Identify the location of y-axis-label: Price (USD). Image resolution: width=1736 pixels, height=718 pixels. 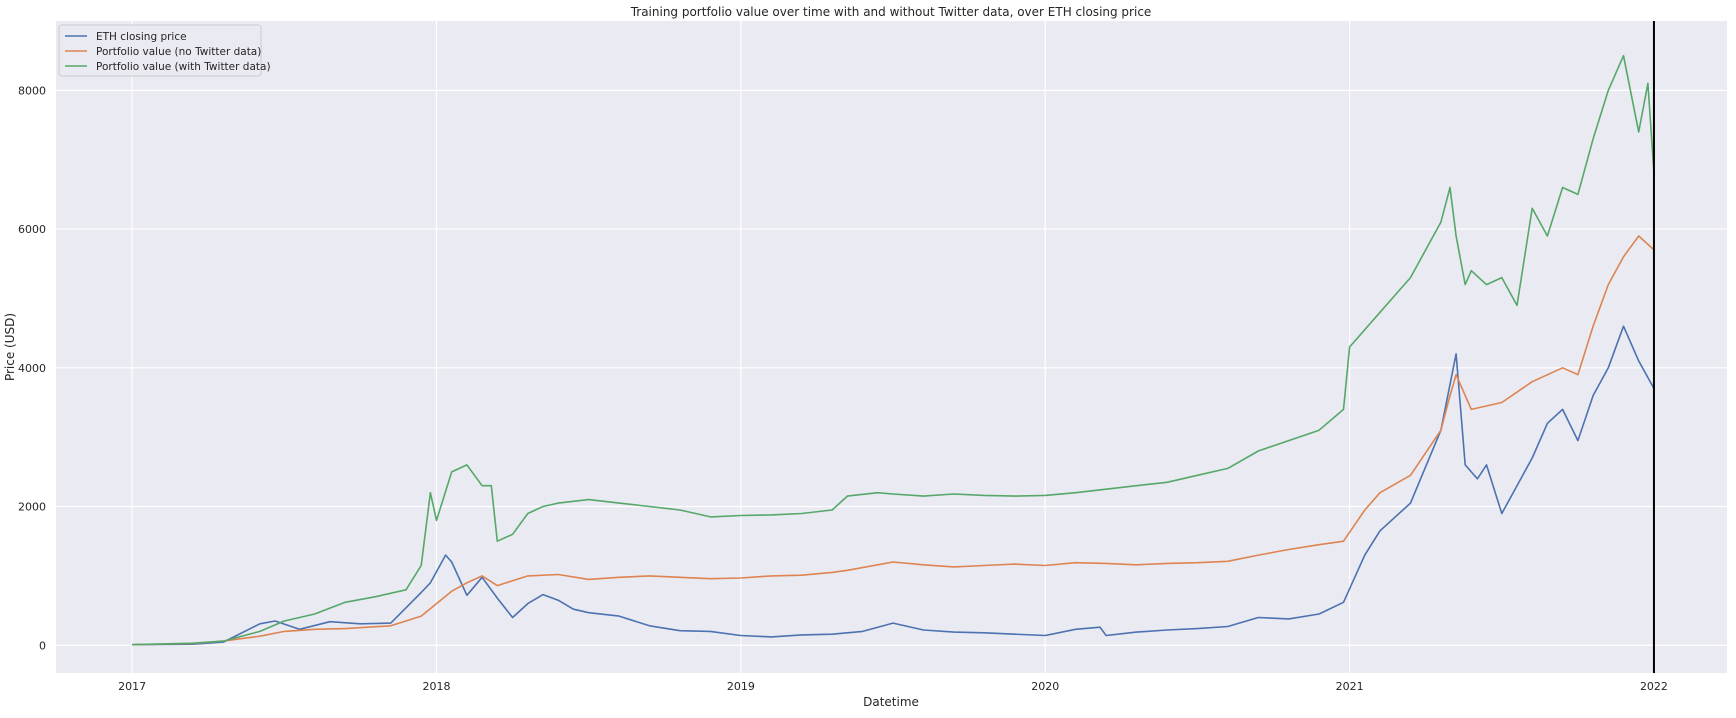
(10, 347).